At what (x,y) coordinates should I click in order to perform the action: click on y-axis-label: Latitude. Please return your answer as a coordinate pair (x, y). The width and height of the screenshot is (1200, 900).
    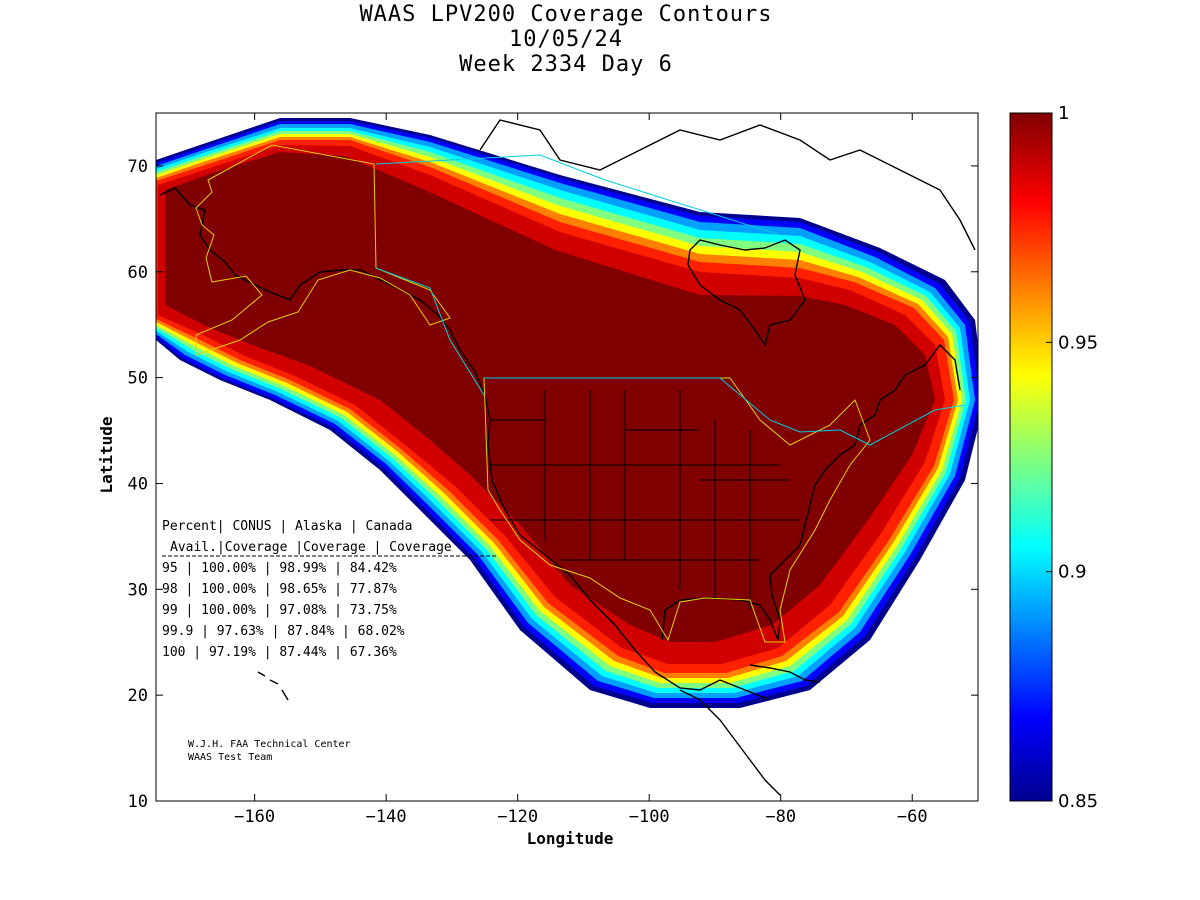
    Looking at the image, I should click on (106, 454).